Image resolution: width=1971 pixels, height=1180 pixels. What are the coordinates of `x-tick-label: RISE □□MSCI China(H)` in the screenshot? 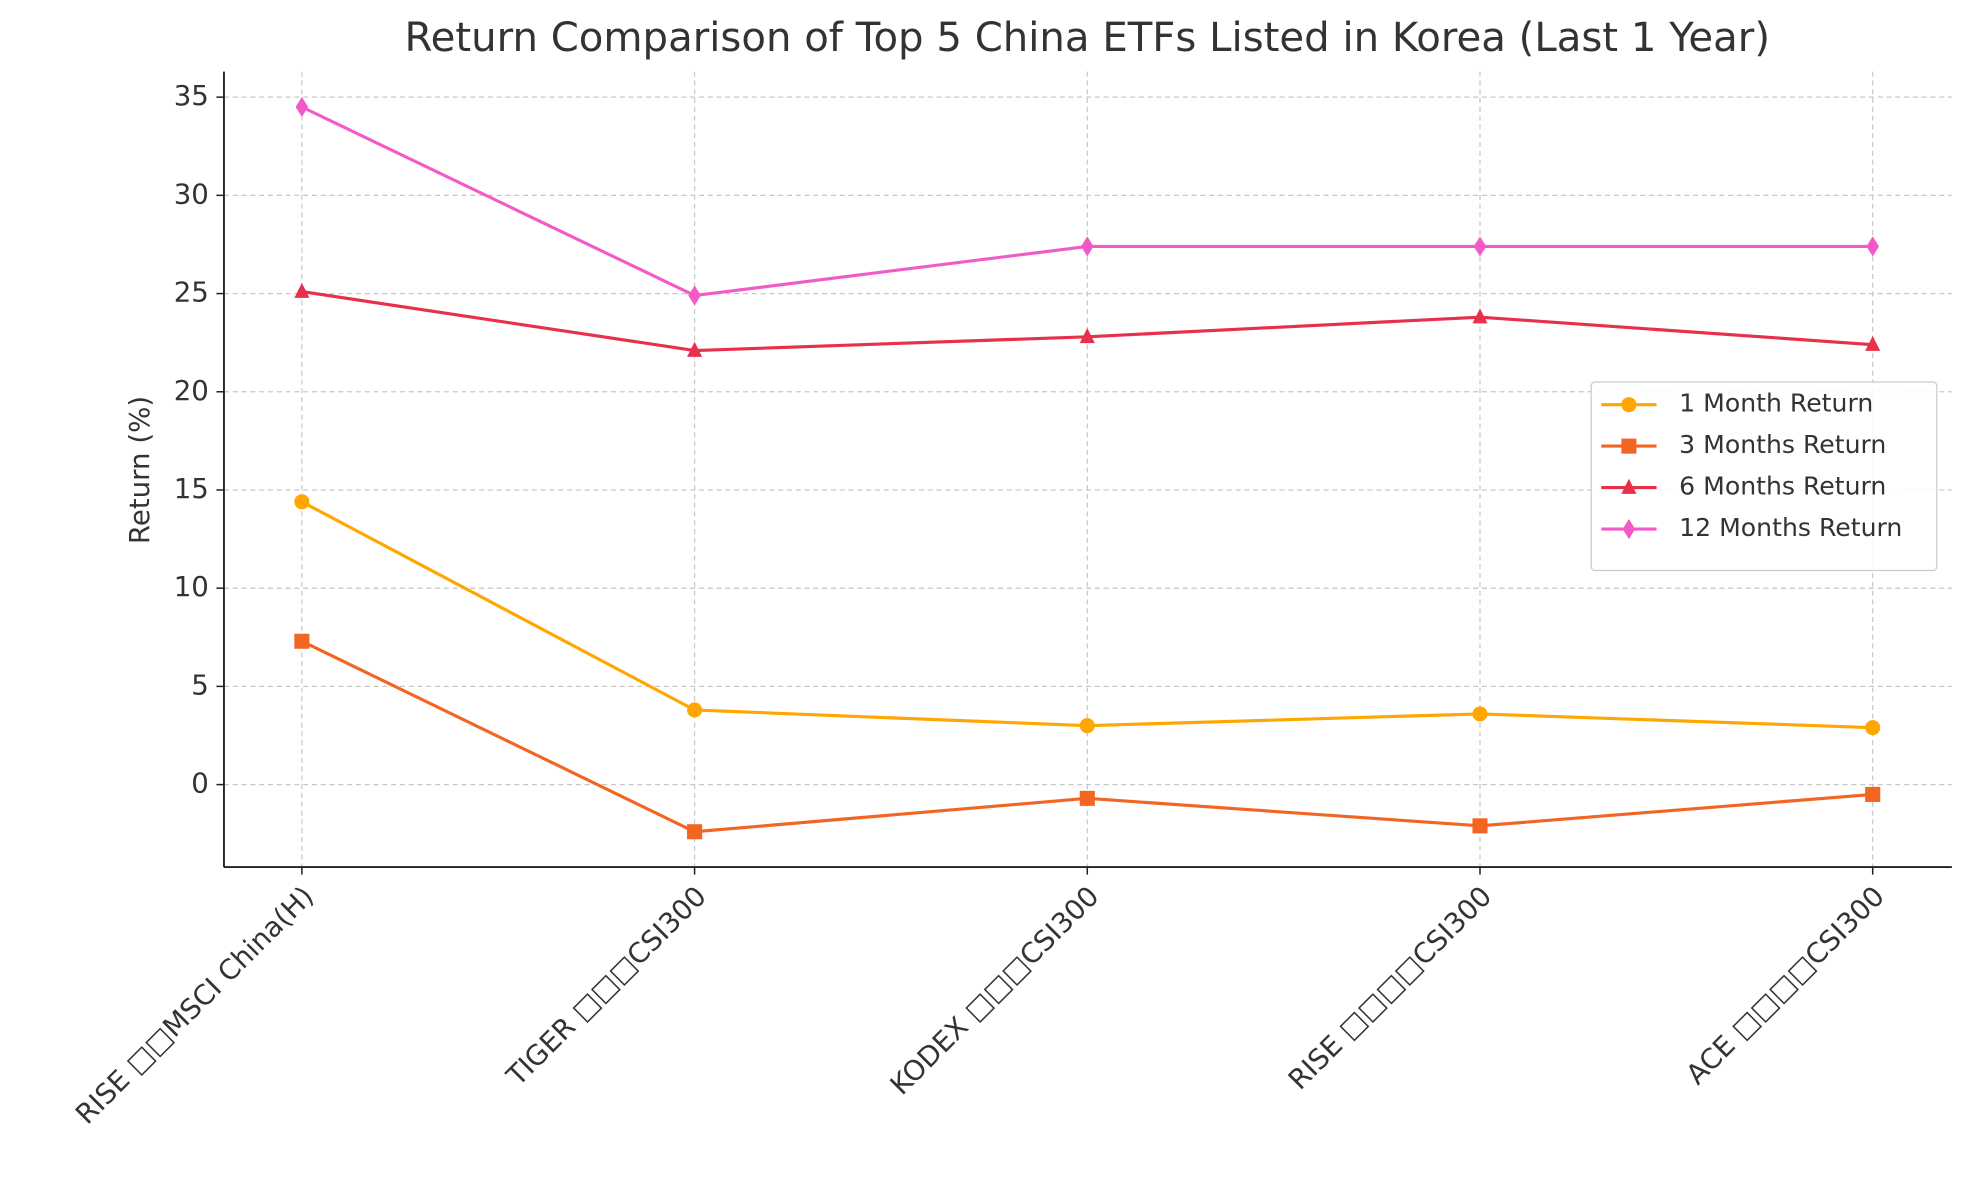 It's located at (194, 1004).